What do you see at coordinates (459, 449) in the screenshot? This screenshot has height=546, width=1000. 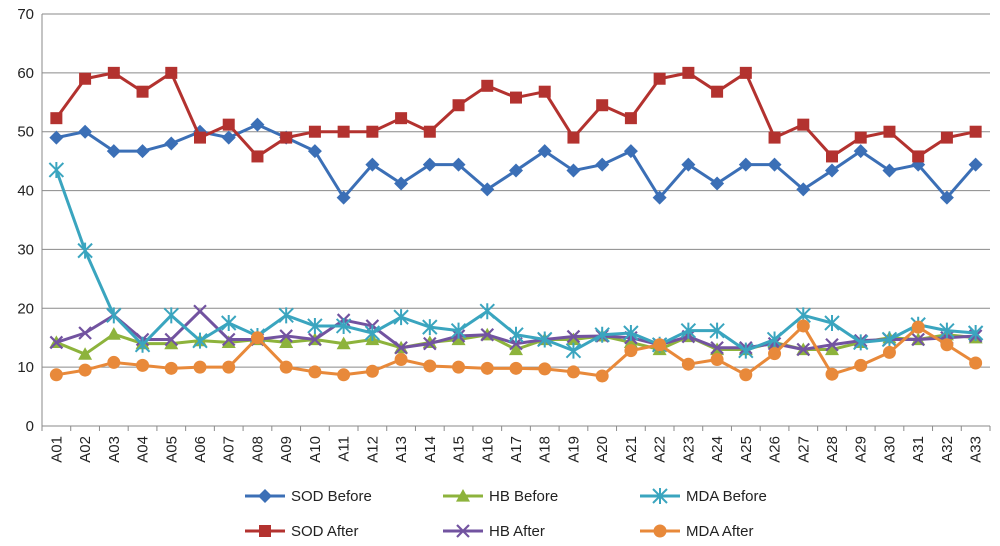 I see `x-tick-label: A15` at bounding box center [459, 449].